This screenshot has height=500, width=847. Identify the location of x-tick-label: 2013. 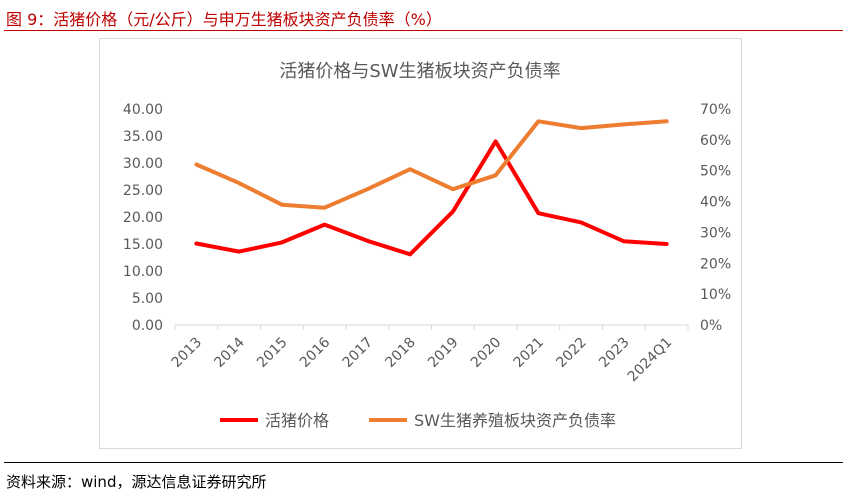
(187, 352).